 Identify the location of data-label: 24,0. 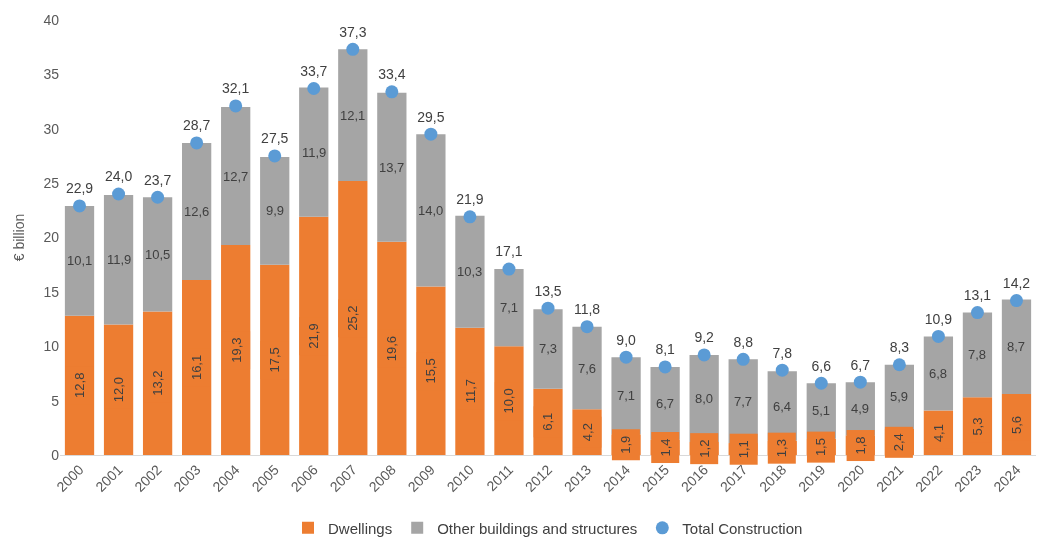
(118, 176).